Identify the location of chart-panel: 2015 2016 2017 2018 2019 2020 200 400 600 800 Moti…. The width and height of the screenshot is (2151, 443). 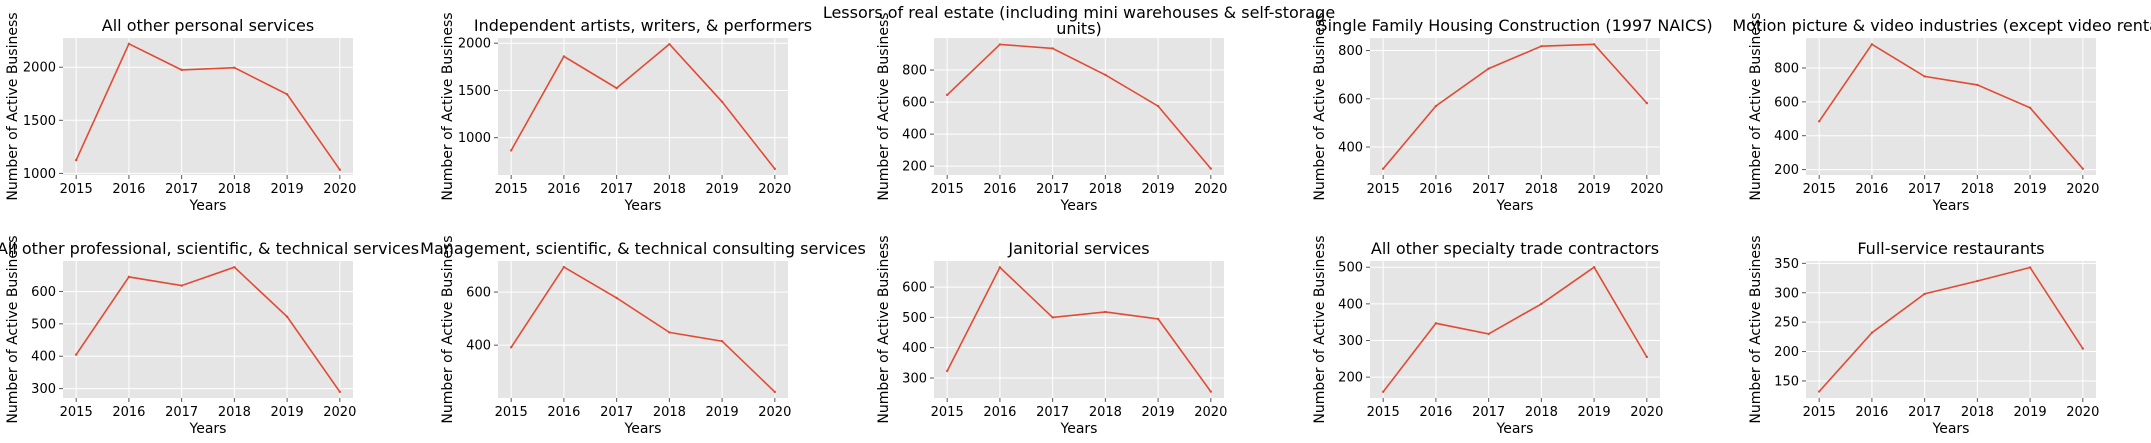
(1941, 113).